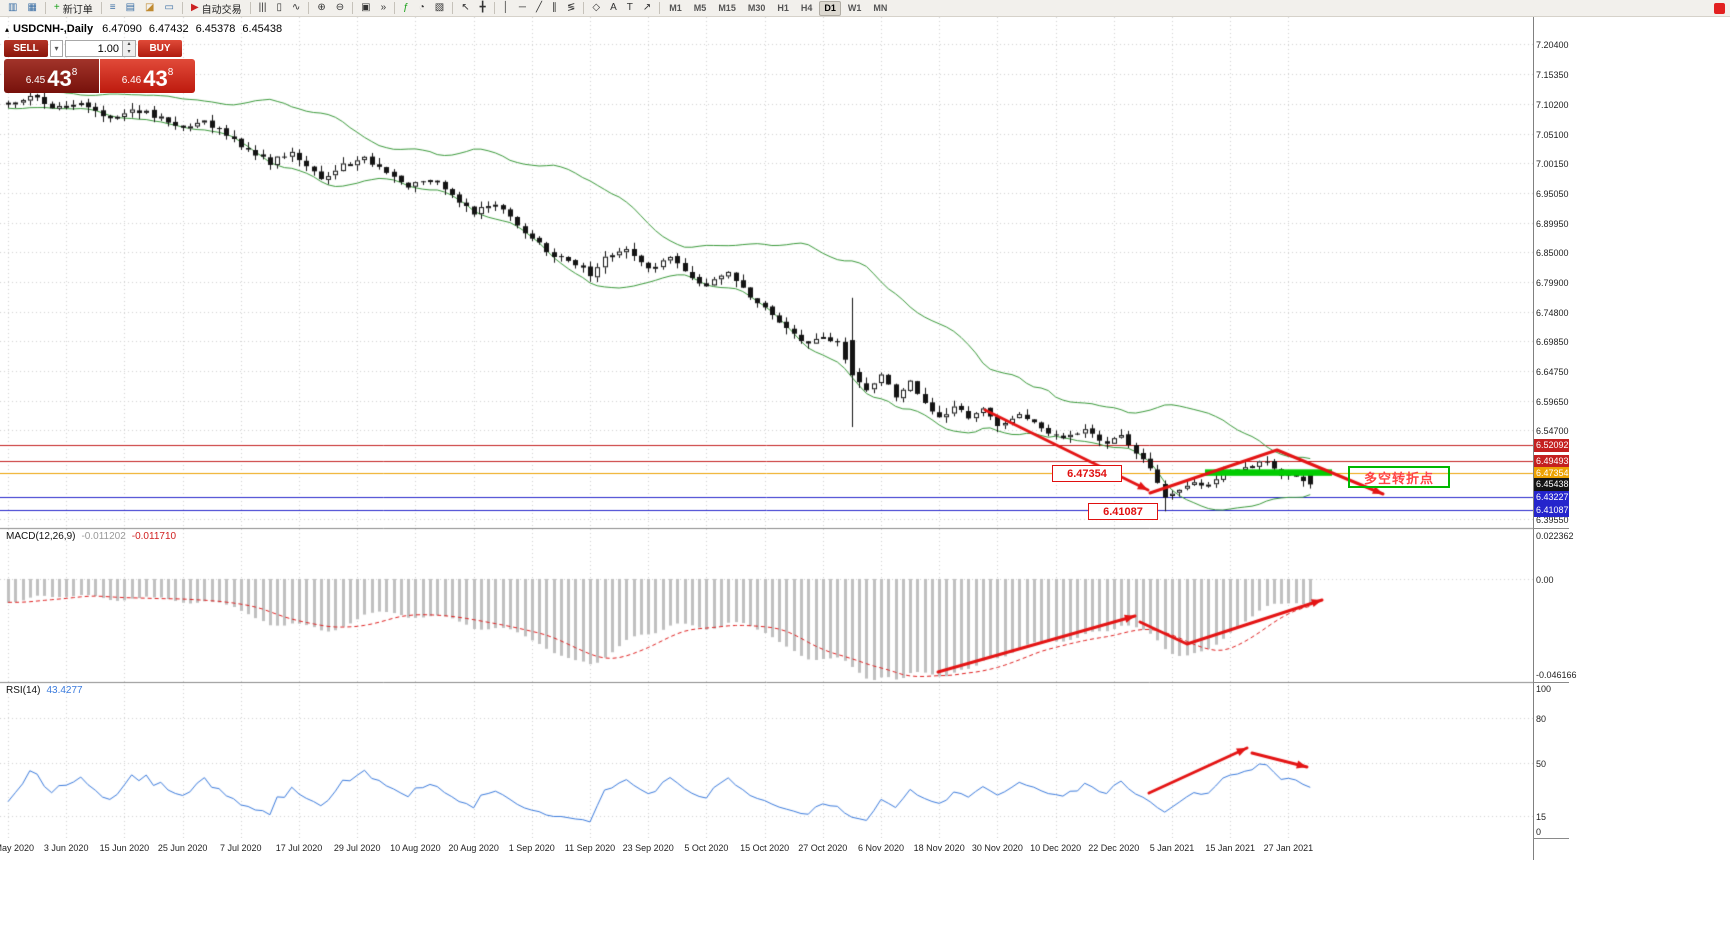 This screenshot has height=942, width=1730. Describe the element at coordinates (422, 8) in the screenshot. I see `periods-button: ◔` at that location.